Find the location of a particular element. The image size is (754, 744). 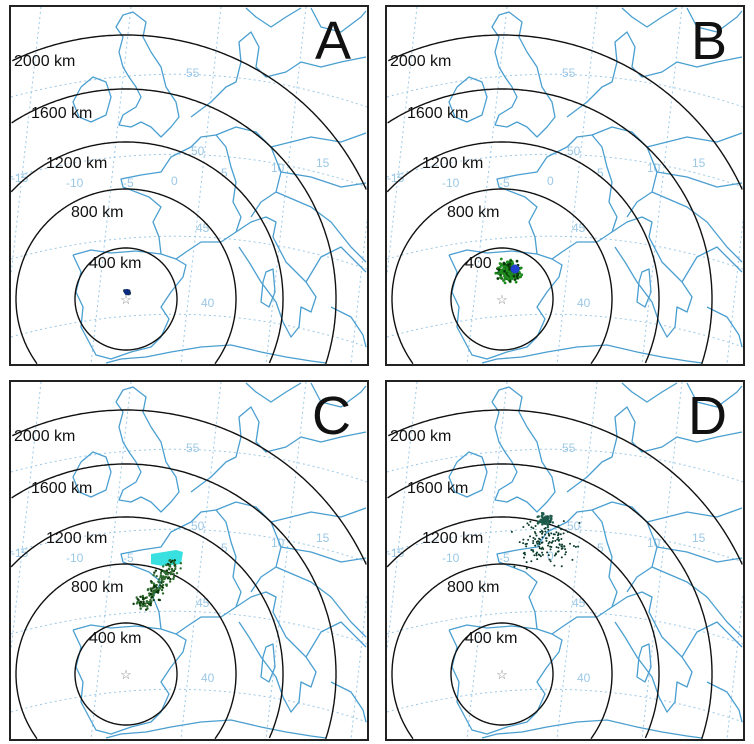

distance-label: 1600 km is located at coordinates (438, 113).